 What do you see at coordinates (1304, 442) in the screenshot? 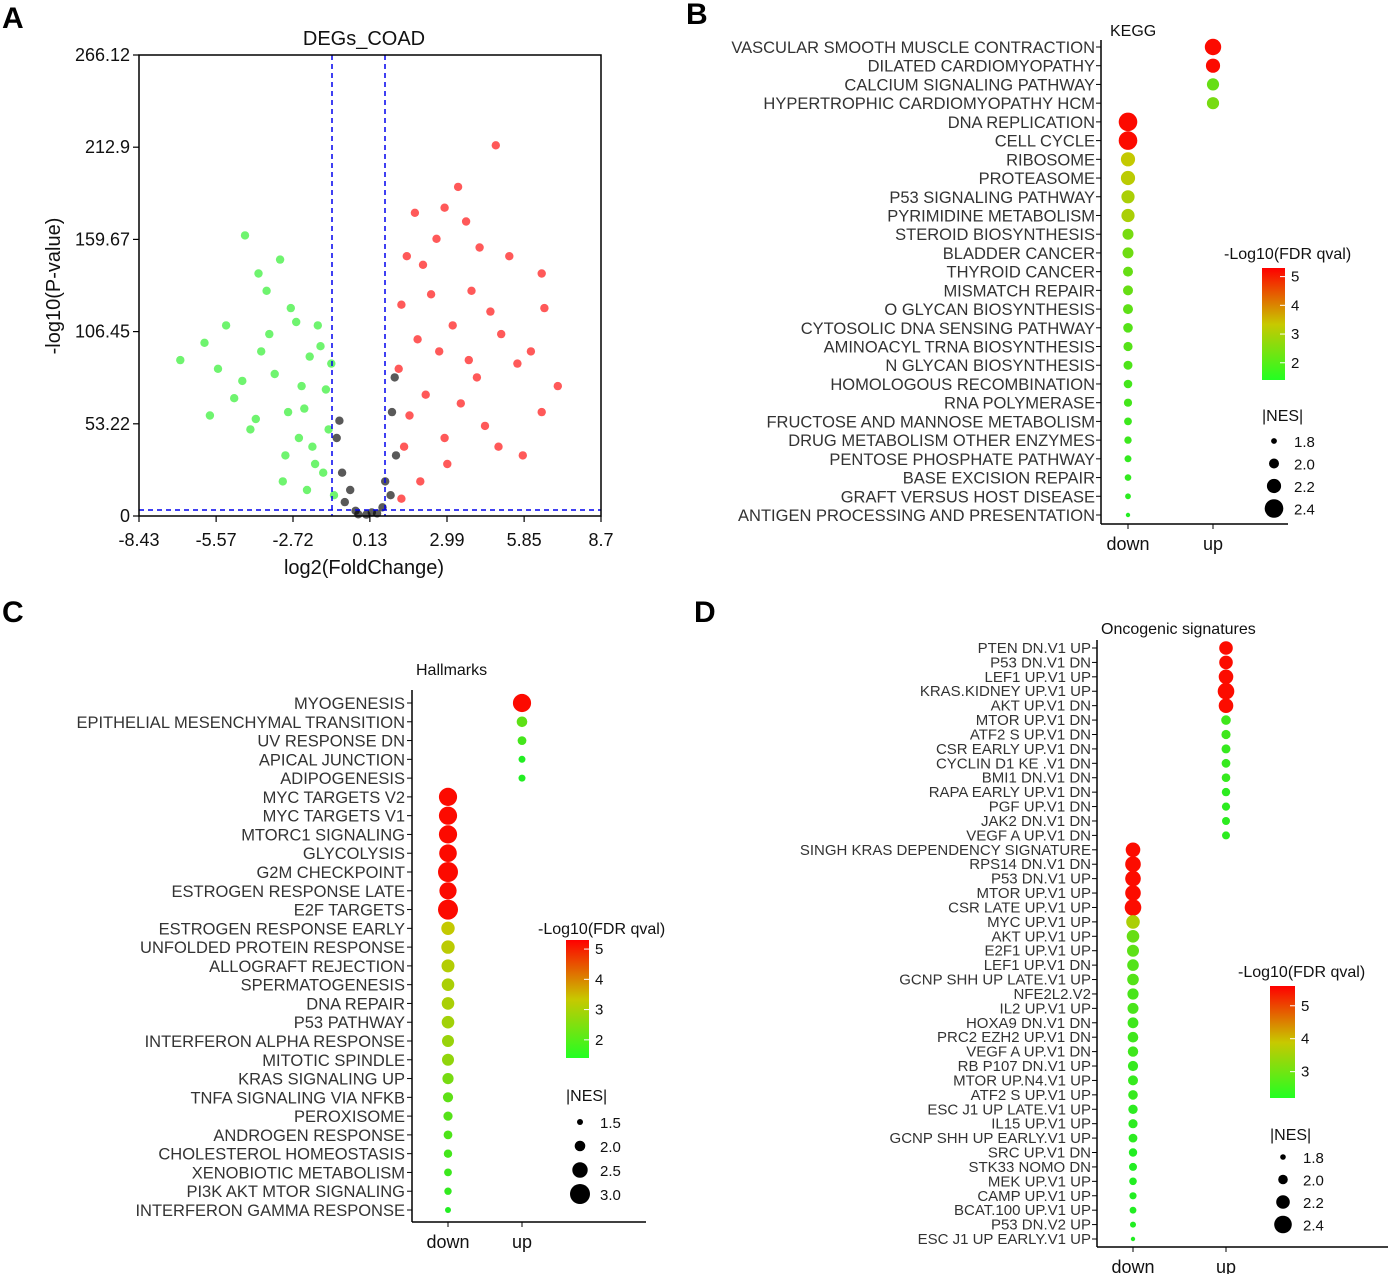
I see `size-legend-label: 1.8` at bounding box center [1304, 442].